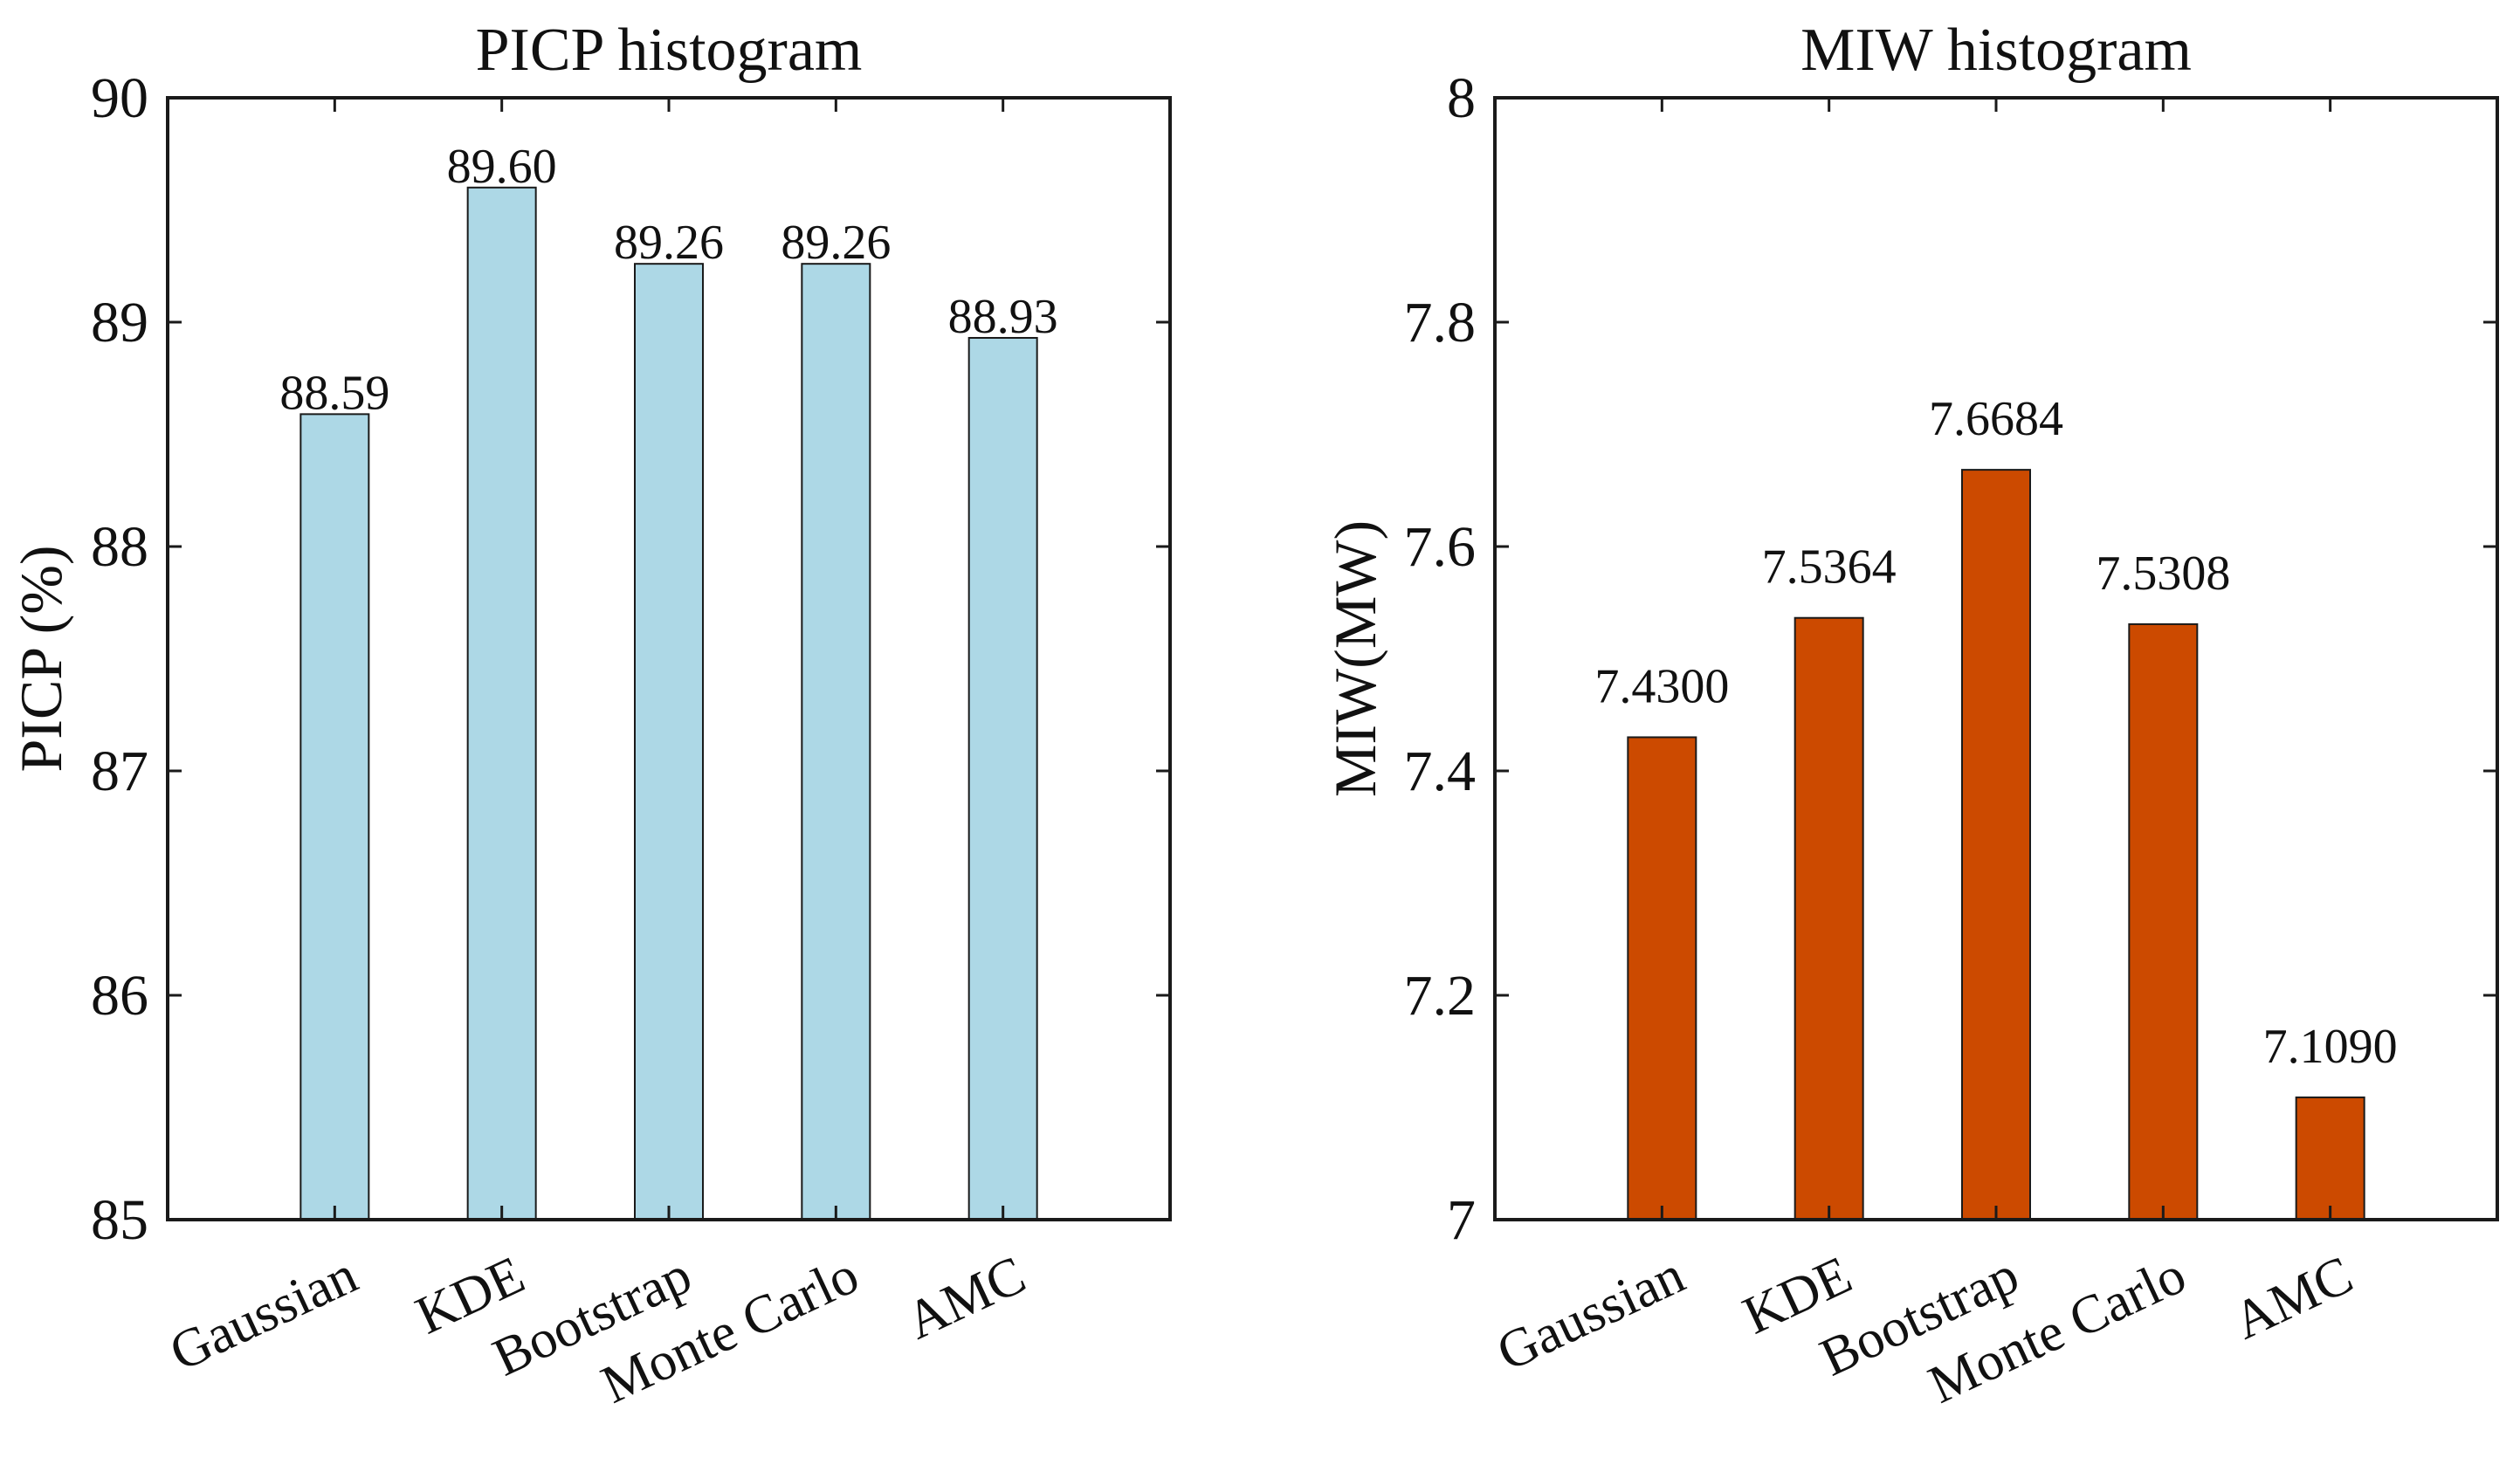 This screenshot has width=2520, height=1458. Describe the element at coordinates (1996, 51) in the screenshot. I see `chart-title: MIW histogram` at that location.